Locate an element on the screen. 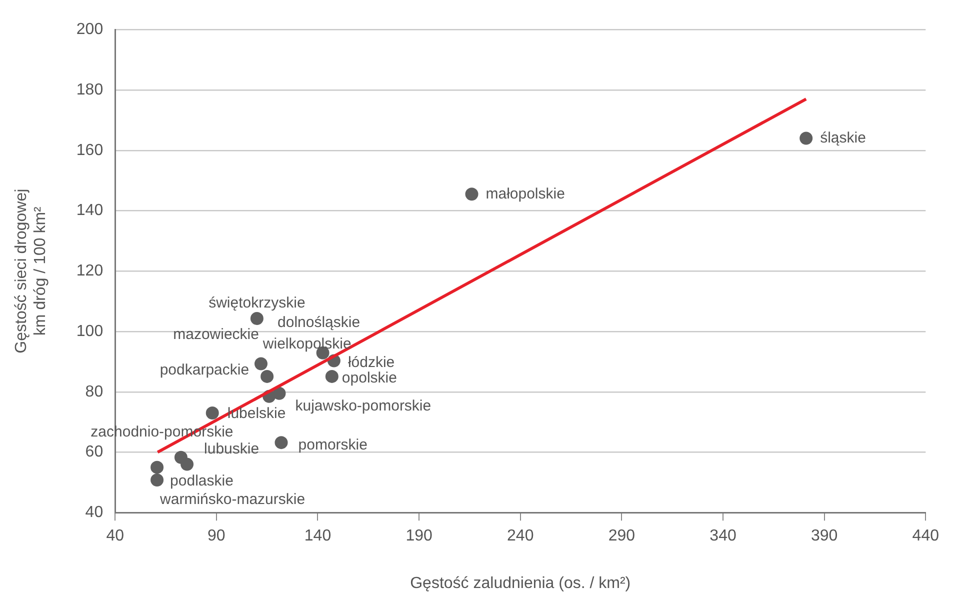 Image resolution: width=953 pixels, height=601 pixels. y-tick-label: 160 is located at coordinates (90, 150).